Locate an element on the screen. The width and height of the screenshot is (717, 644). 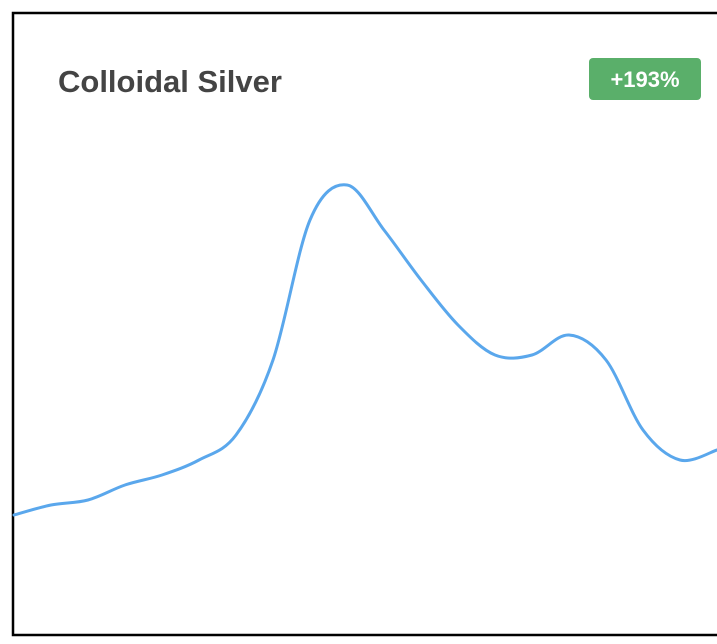
chart-title: Colloidal Silver is located at coordinates (170, 81).